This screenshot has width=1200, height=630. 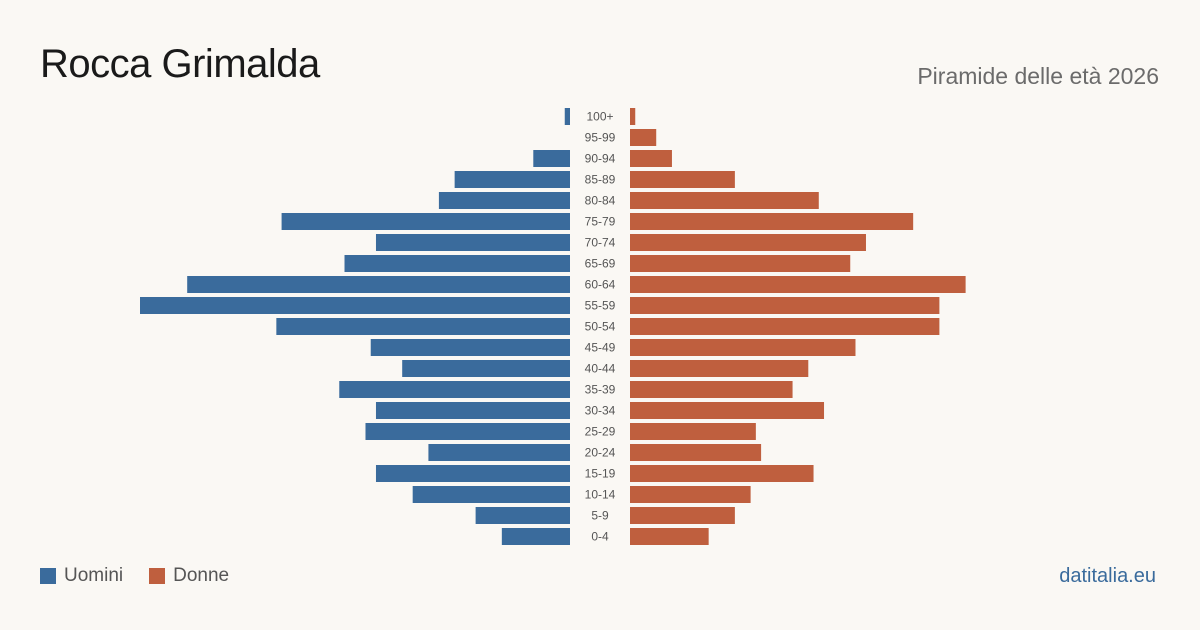 What do you see at coordinates (600, 537) in the screenshot?
I see `age-label-0-4: 0-4` at bounding box center [600, 537].